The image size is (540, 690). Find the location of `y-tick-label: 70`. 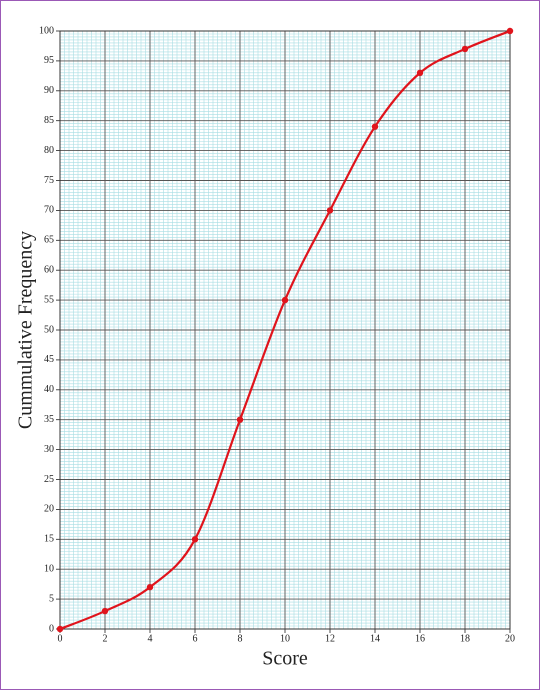

y-tick-label: 70 is located at coordinates (49, 210).